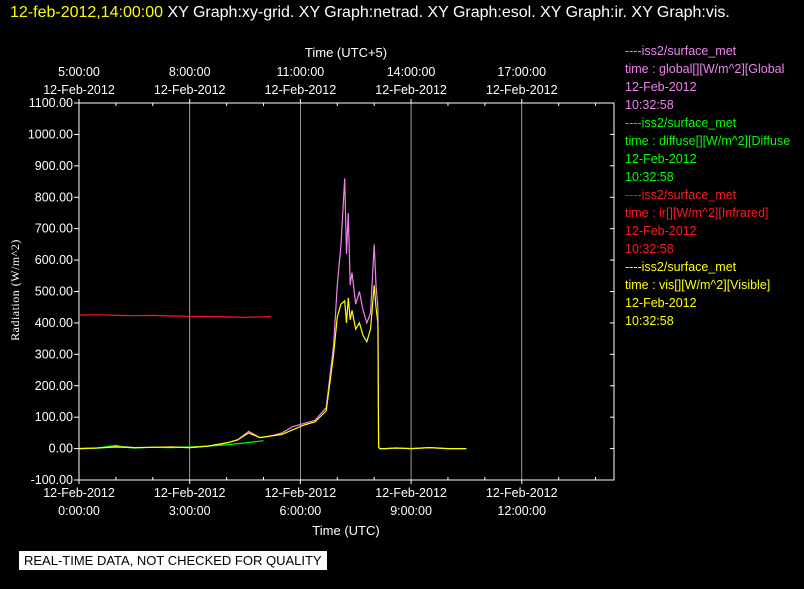 The image size is (804, 589). I want to click on x-tick-time: 6:00:00, so click(301, 511).